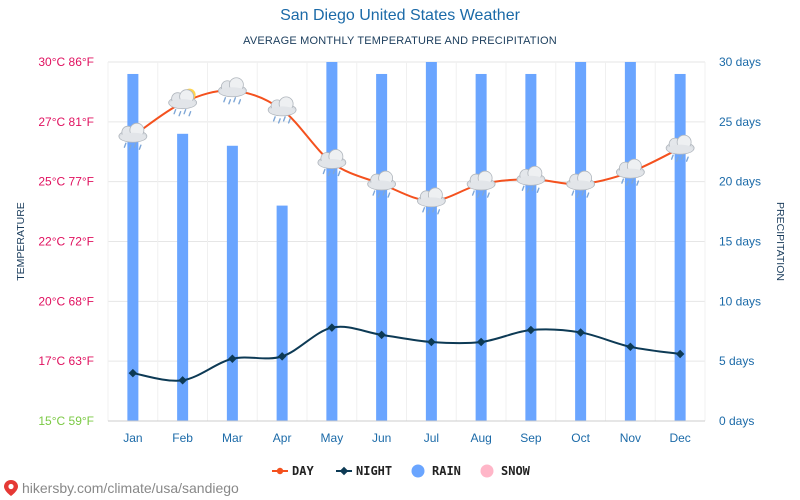 The width and height of the screenshot is (800, 500). What do you see at coordinates (130, 488) in the screenshot?
I see `source-link: hikersby.com/climate/usa/sandiego` at bounding box center [130, 488].